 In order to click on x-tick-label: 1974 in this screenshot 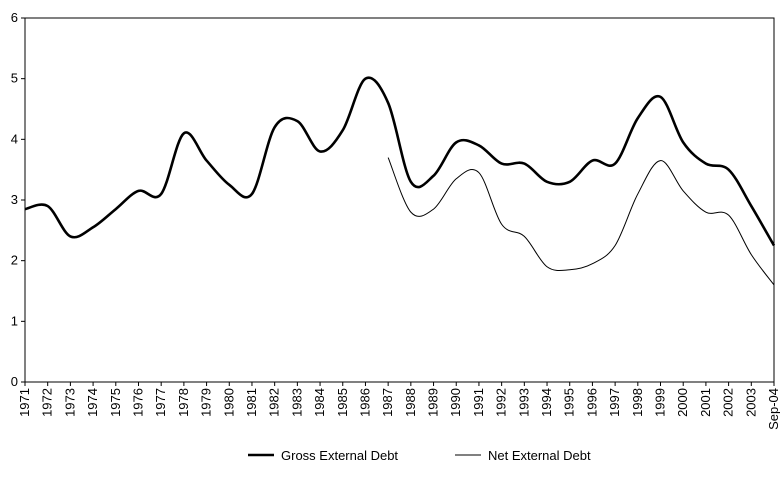, I will do `click(92, 402)`.